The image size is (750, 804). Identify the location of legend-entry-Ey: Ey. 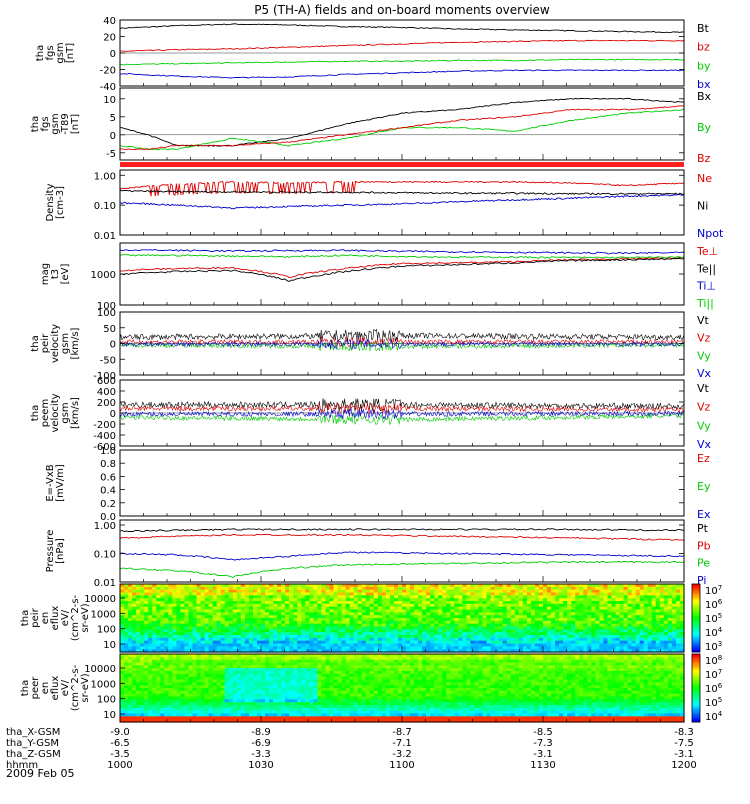
(704, 486).